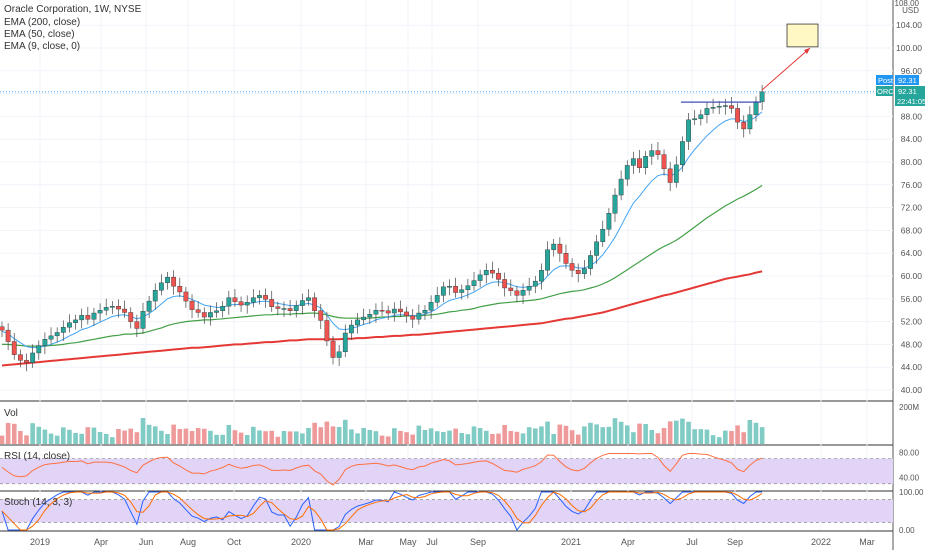 The image size is (932, 550). I want to click on price-tick-label: 84.00, so click(912, 139).